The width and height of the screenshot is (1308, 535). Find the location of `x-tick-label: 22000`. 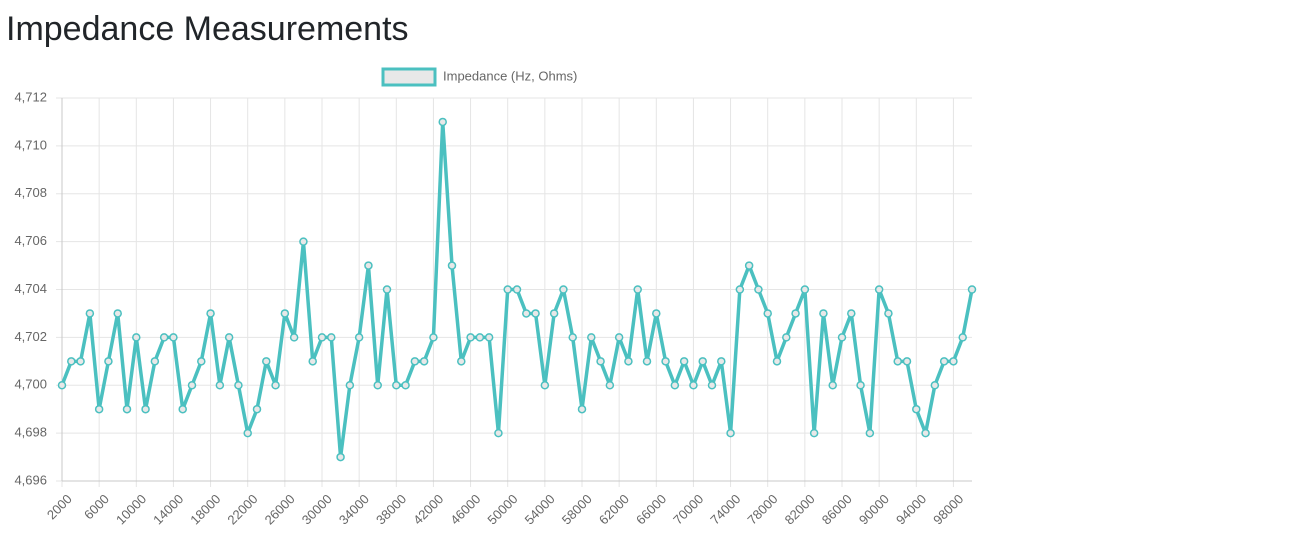

x-tick-label: 22000 is located at coordinates (242, 509).